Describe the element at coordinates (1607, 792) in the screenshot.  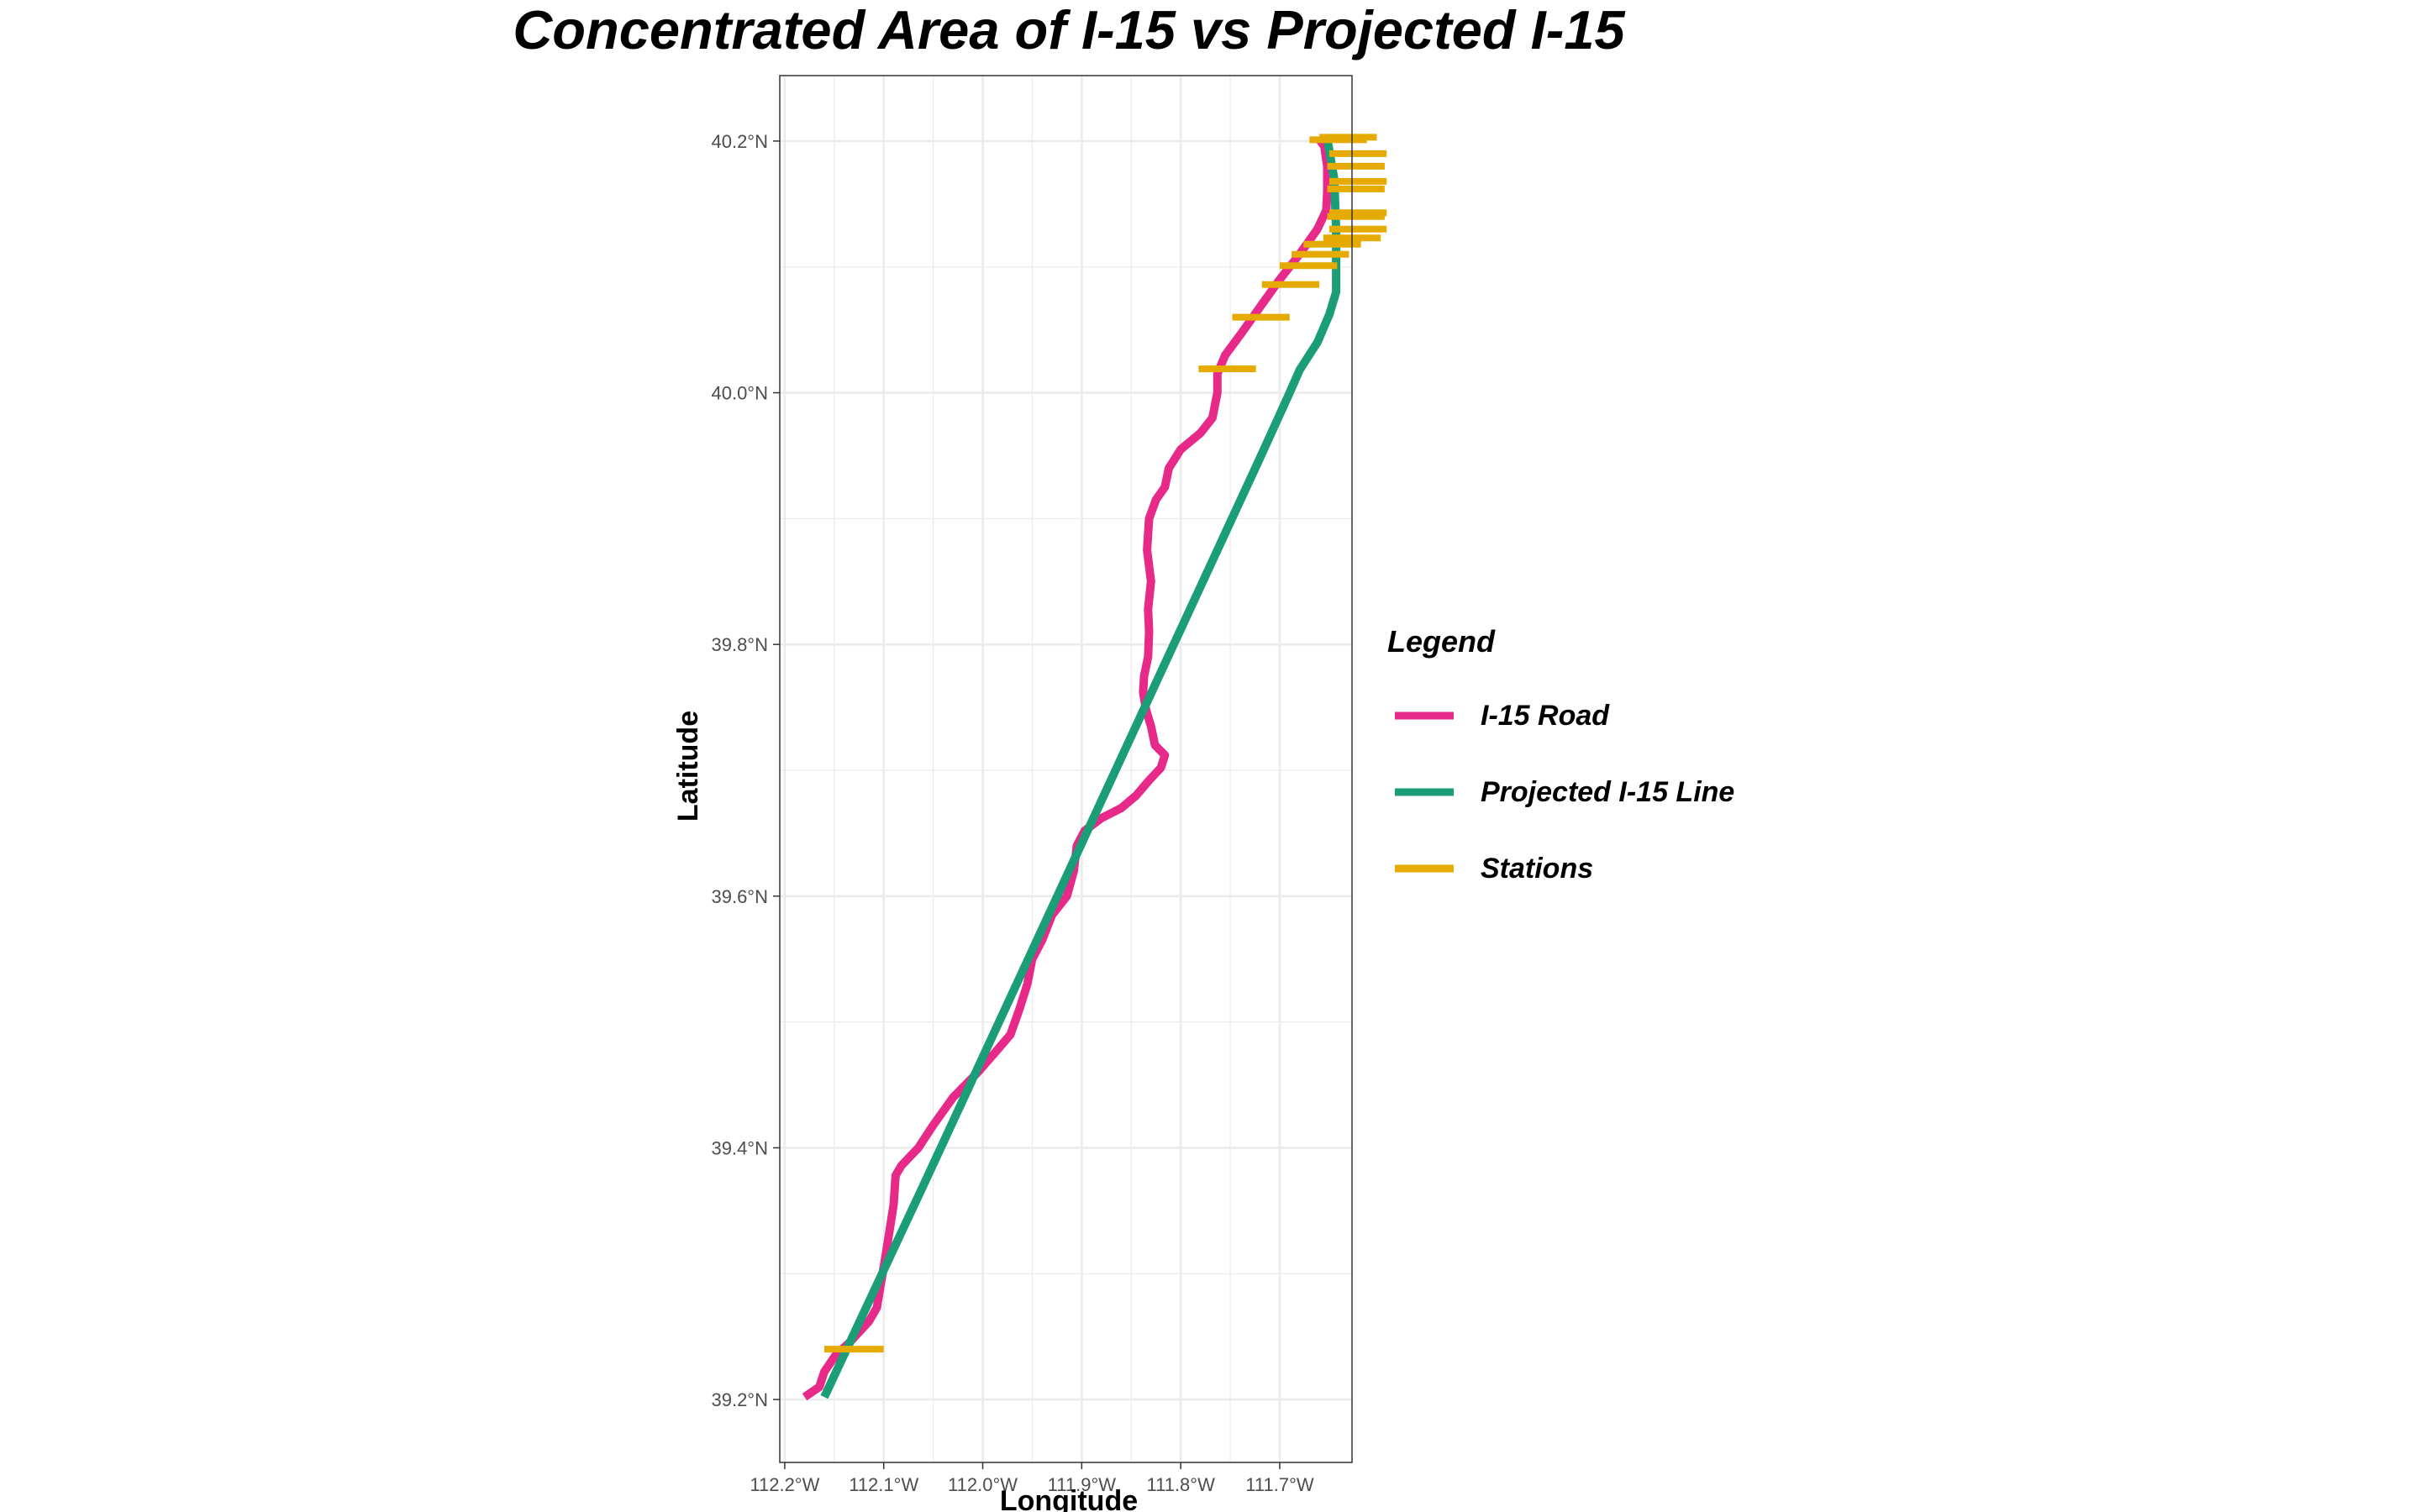
I see `legend-label-projected: Projected I-15 Line` at that location.